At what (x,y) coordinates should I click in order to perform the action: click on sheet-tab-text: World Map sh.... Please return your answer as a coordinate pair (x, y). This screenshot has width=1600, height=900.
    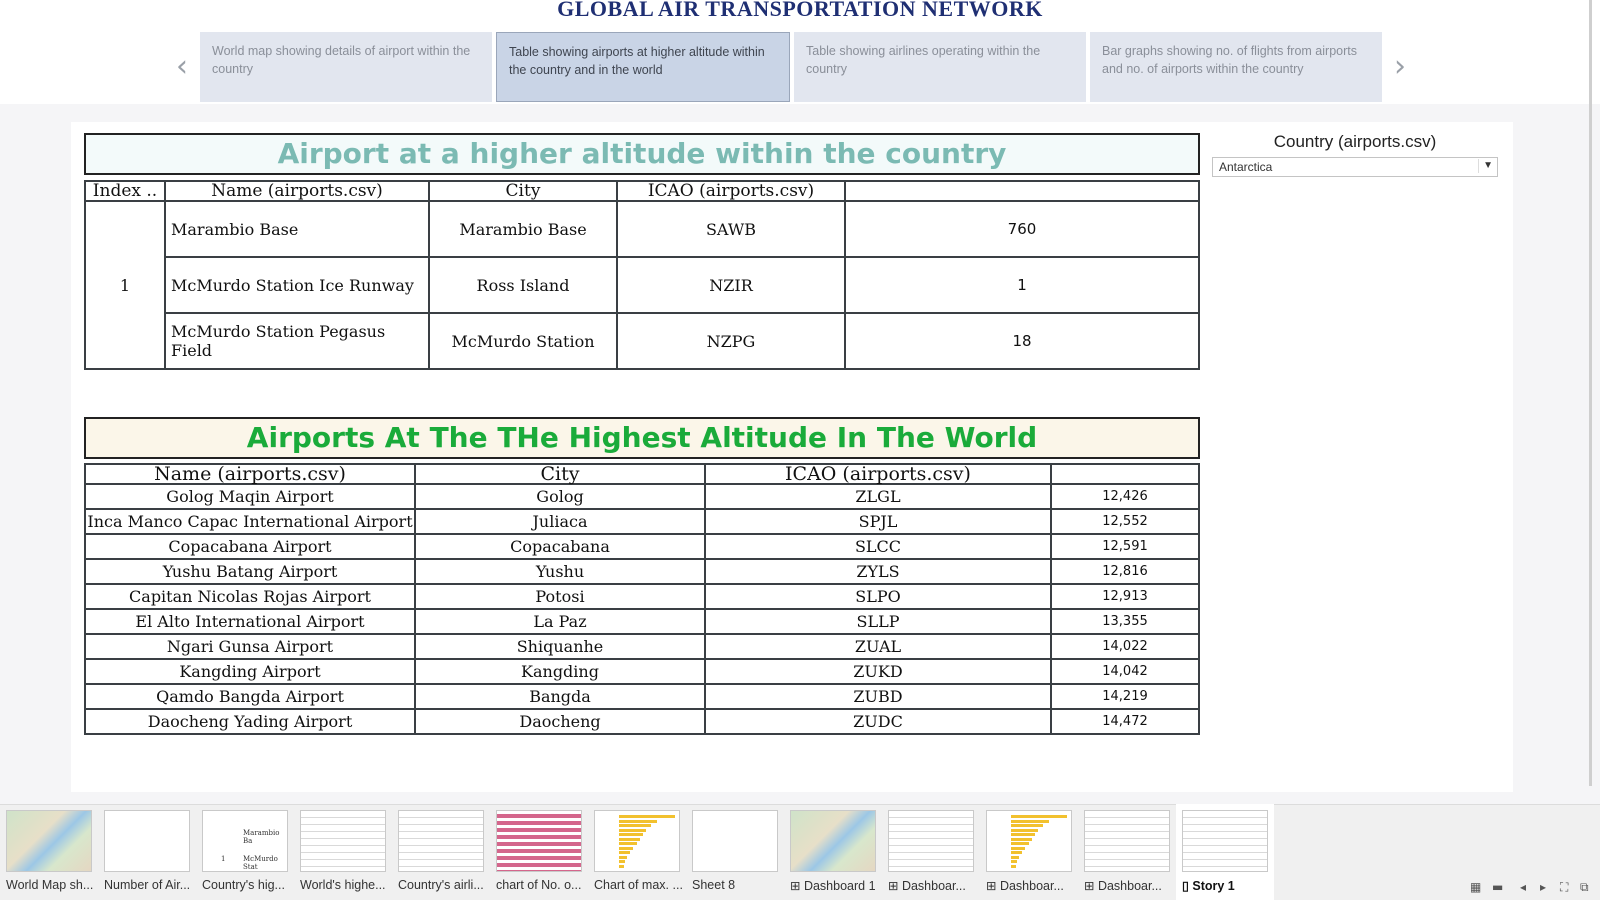
    Looking at the image, I should click on (50, 885).